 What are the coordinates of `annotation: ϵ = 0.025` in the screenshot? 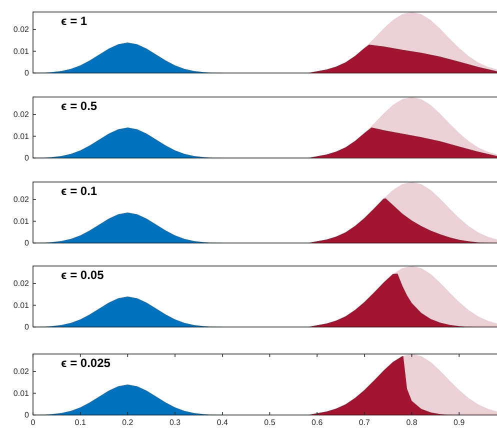 It's located at (86, 363).